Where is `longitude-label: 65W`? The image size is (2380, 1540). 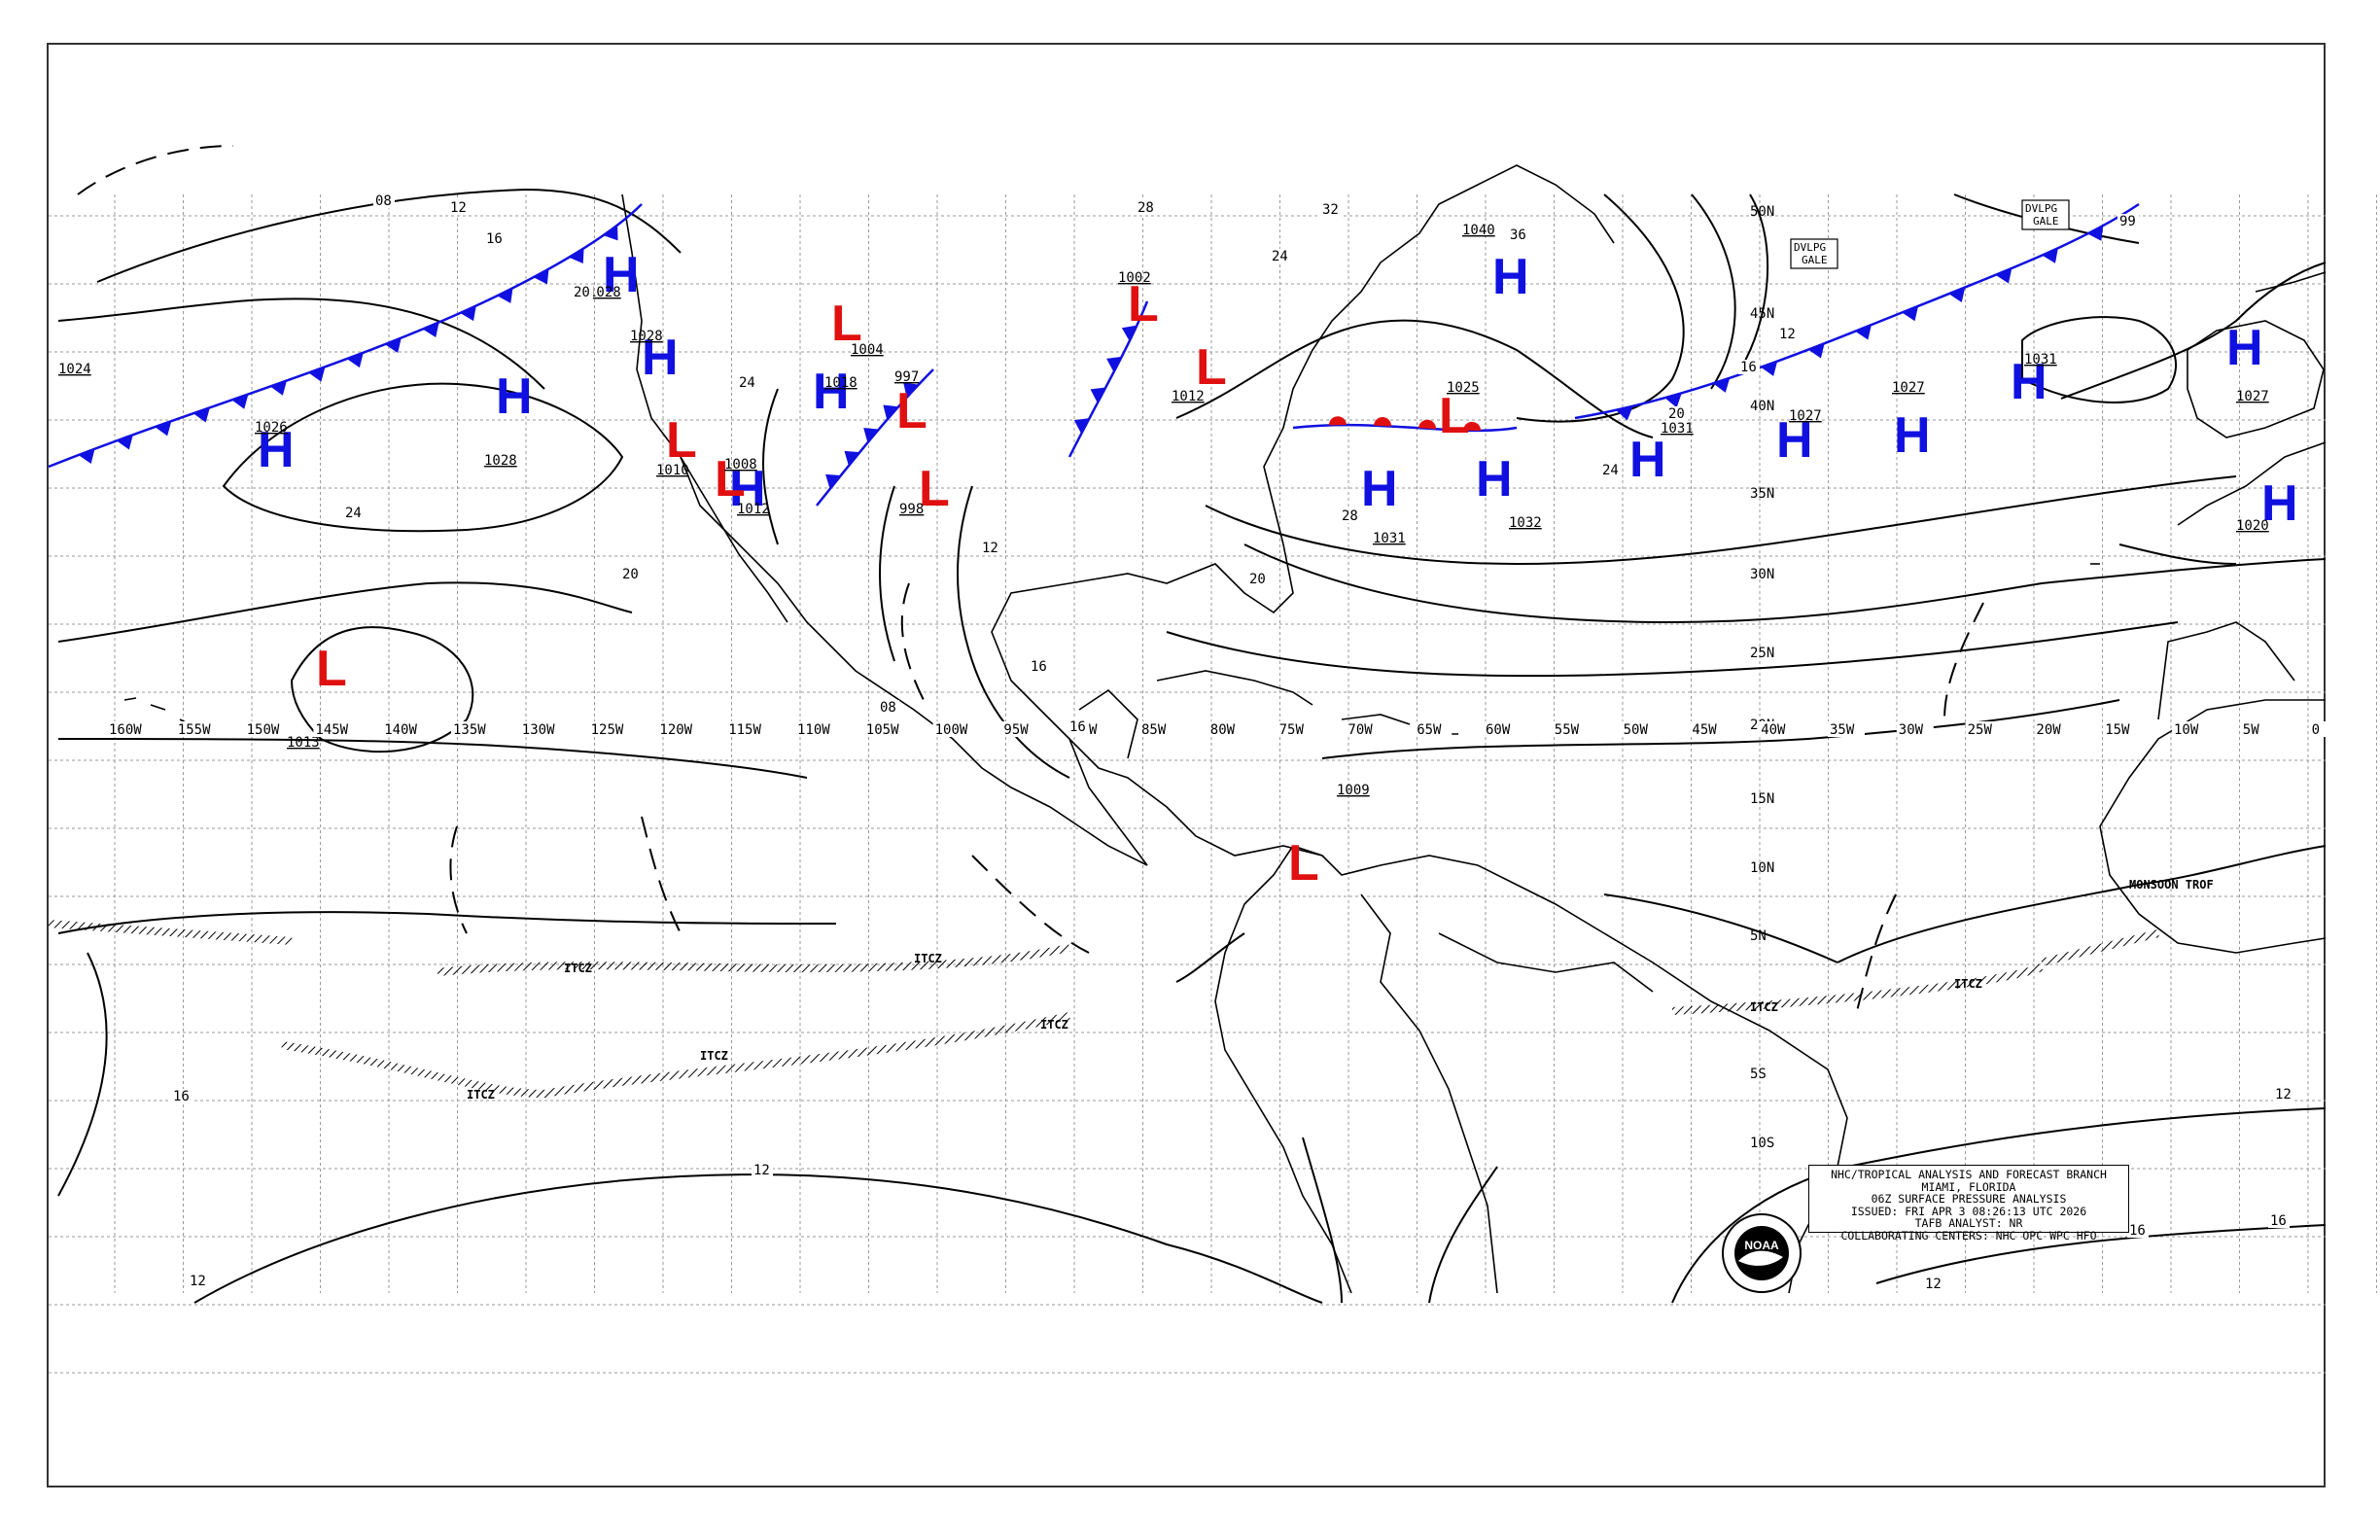 longitude-label: 65W is located at coordinates (1429, 730).